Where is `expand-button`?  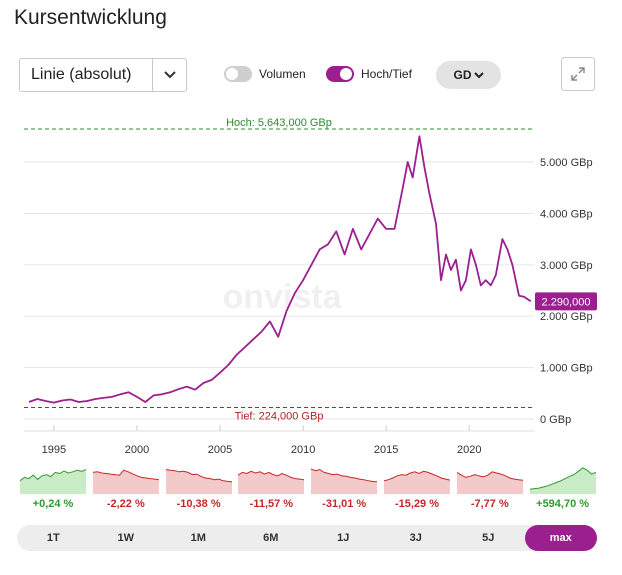
expand-button is located at coordinates (578, 74).